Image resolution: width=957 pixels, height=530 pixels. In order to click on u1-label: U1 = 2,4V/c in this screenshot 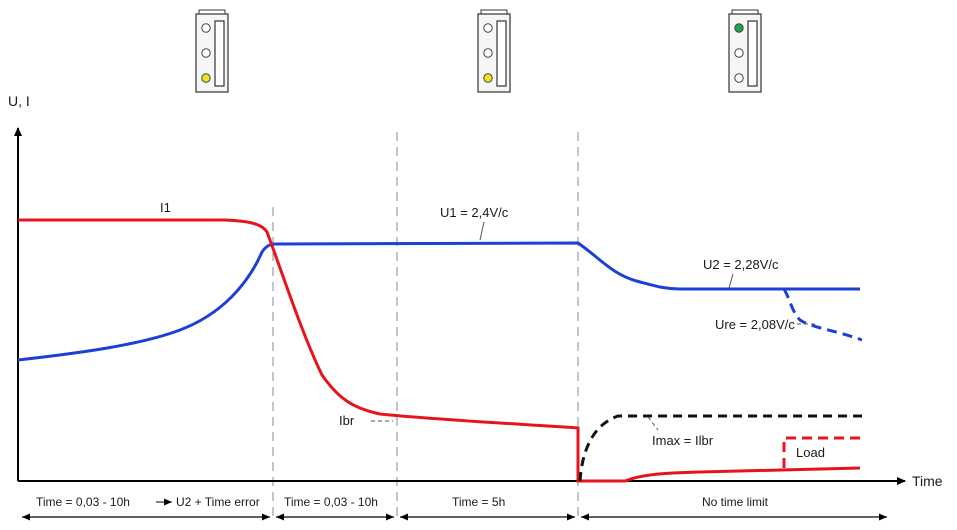, I will do `click(474, 212)`.